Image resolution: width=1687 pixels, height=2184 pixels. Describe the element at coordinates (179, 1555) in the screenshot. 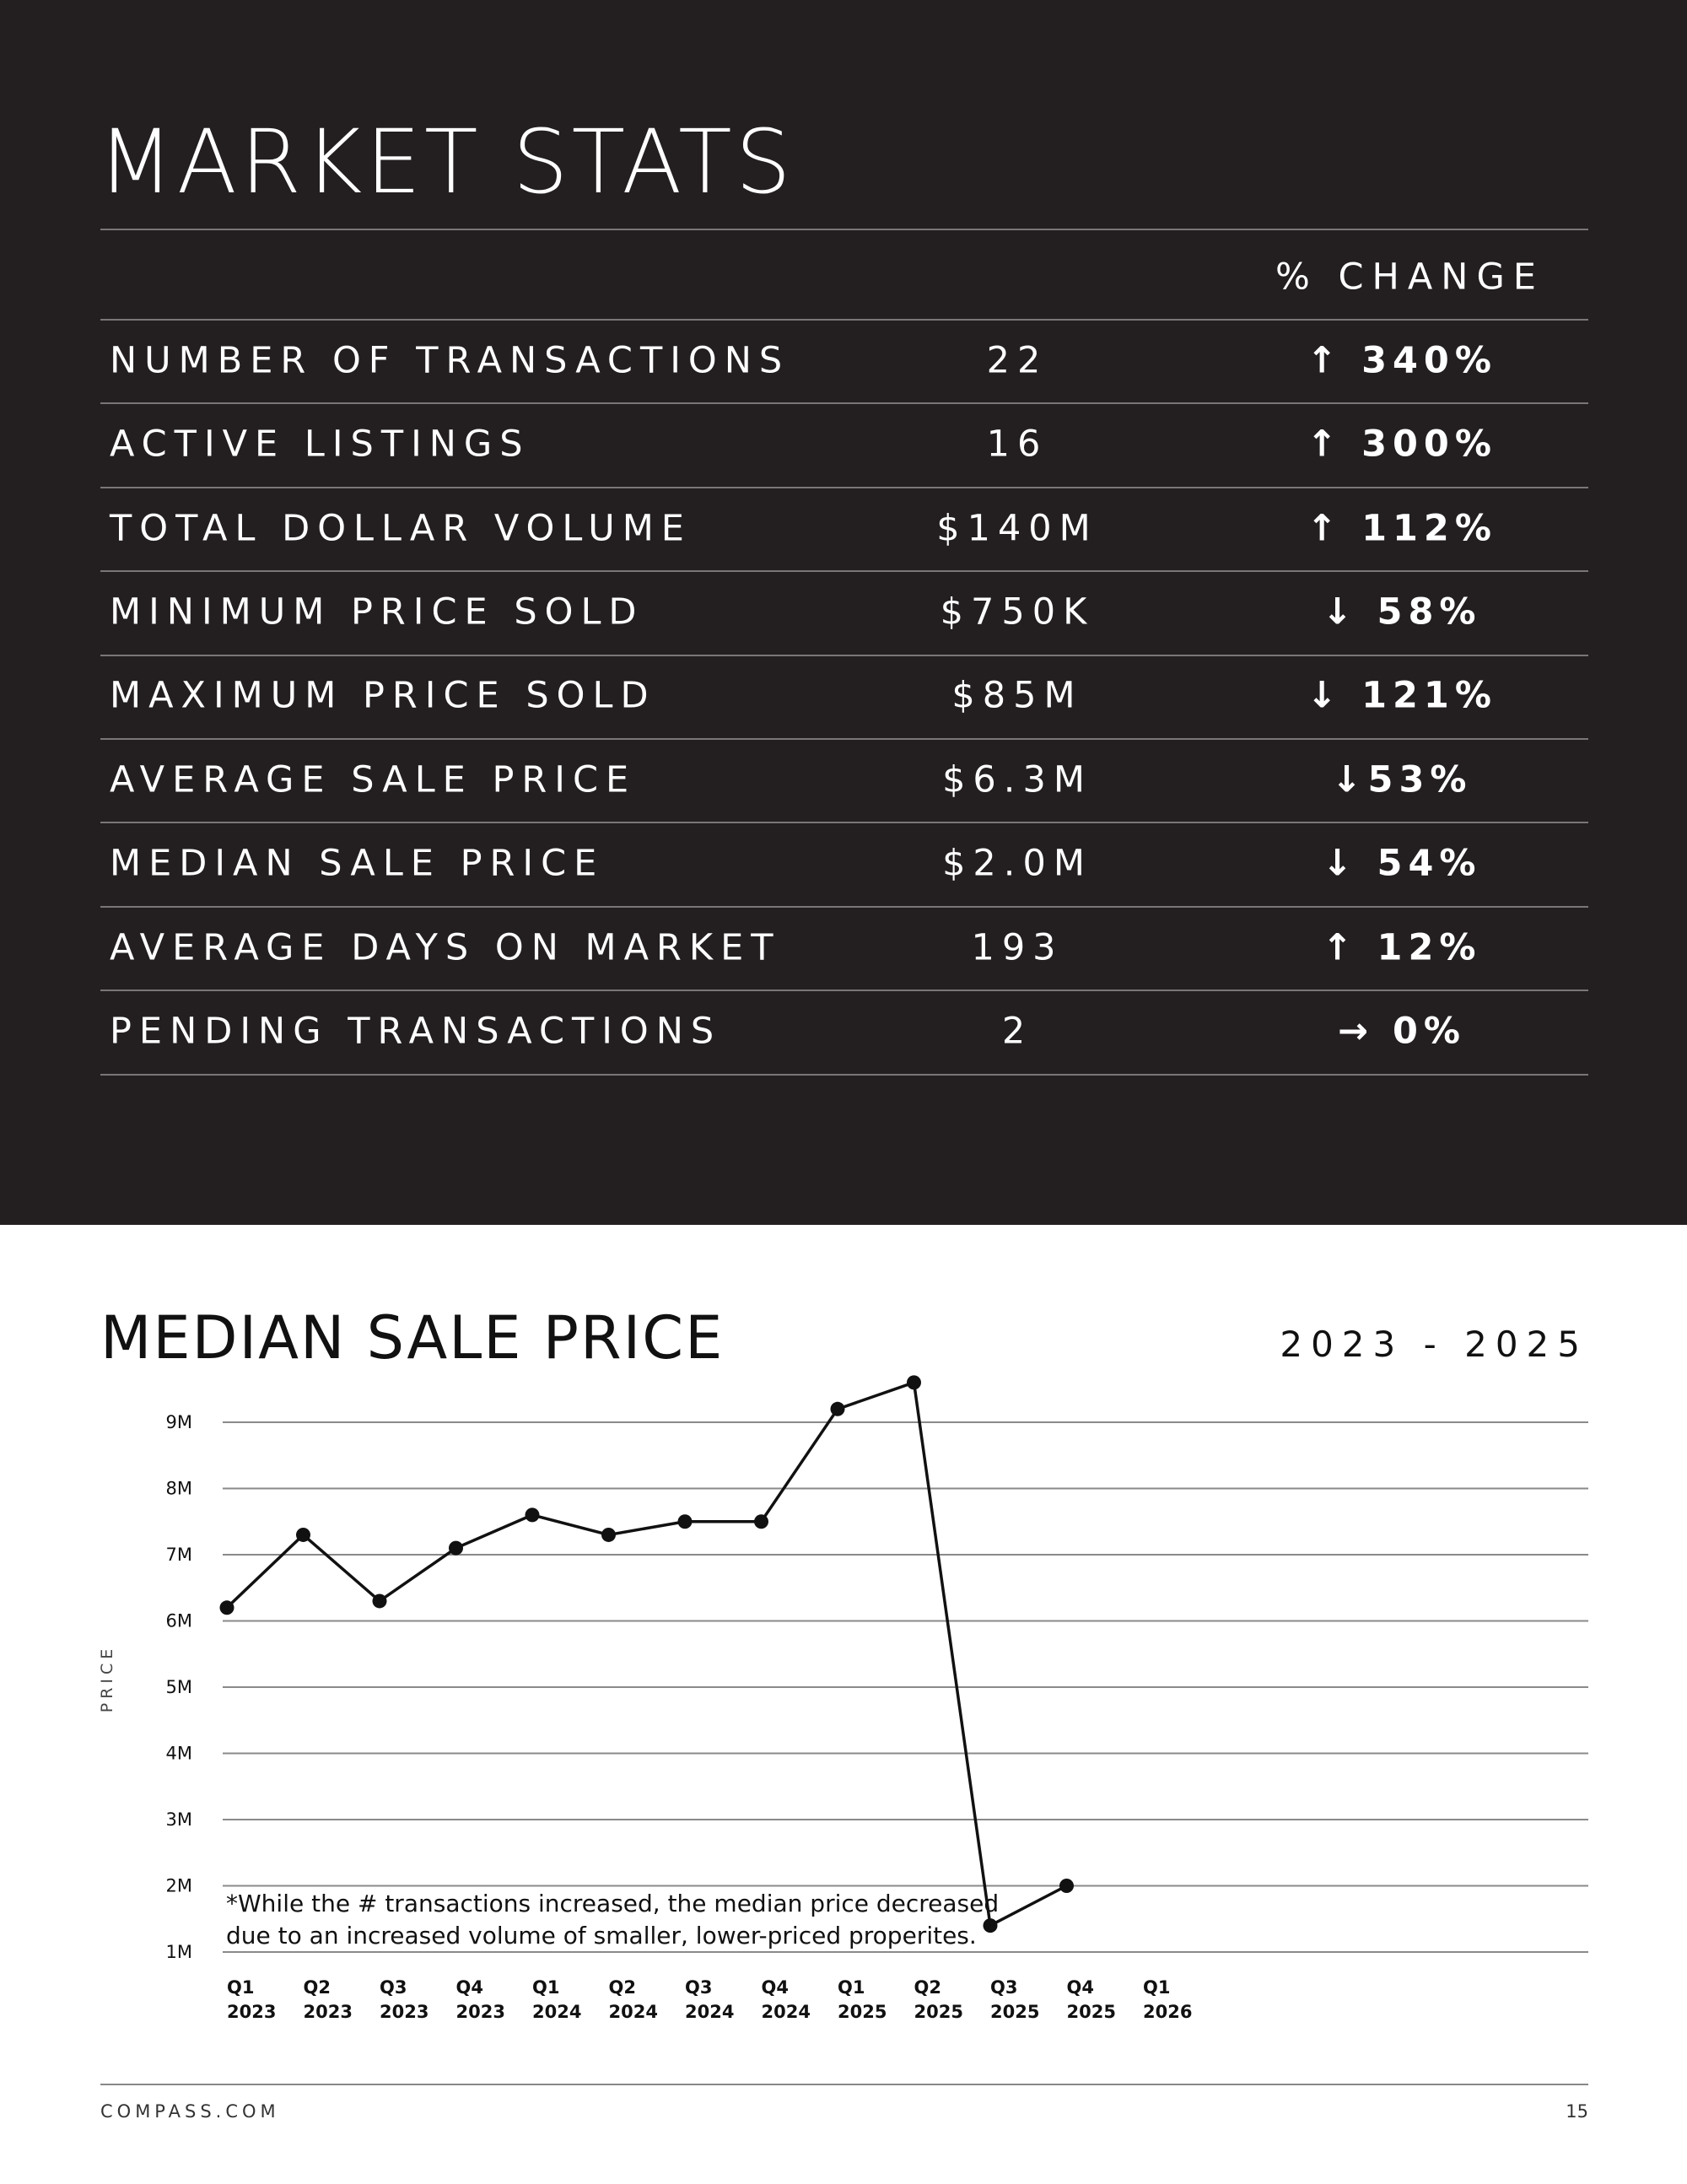

I see `y-tick-label: 7M` at that location.